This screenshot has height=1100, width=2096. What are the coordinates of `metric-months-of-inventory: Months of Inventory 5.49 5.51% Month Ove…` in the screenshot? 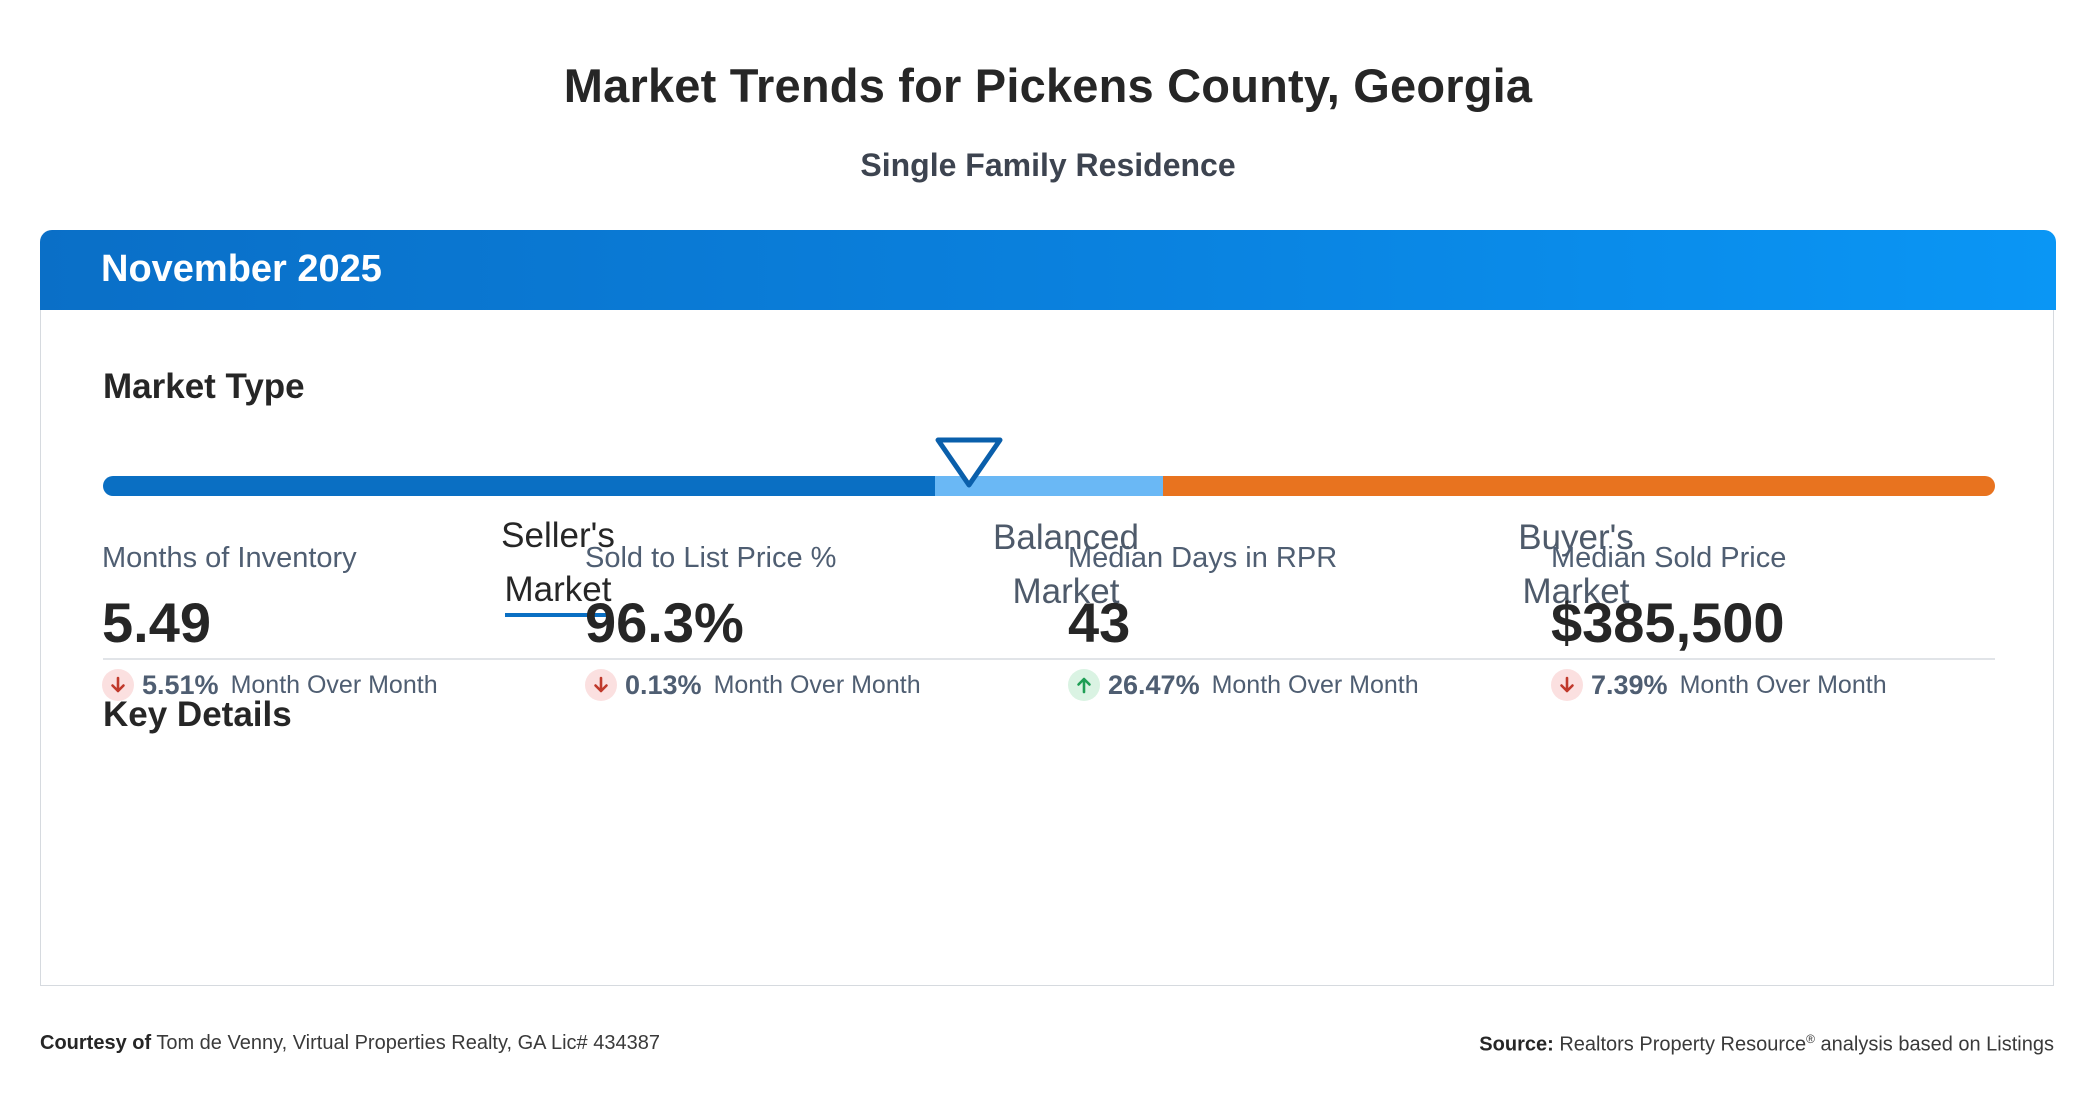 It's located at (337, 621).